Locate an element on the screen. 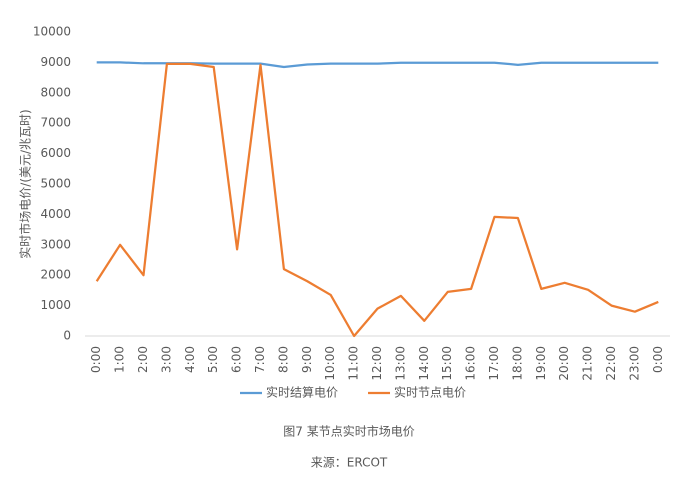  y-tick-label: 3000 is located at coordinates (55, 244).